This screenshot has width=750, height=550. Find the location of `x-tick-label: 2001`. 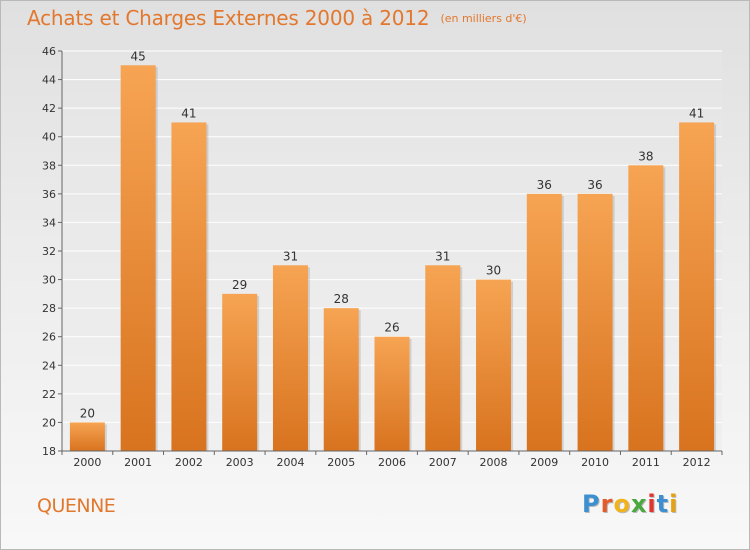

x-tick-label: 2001 is located at coordinates (138, 462).